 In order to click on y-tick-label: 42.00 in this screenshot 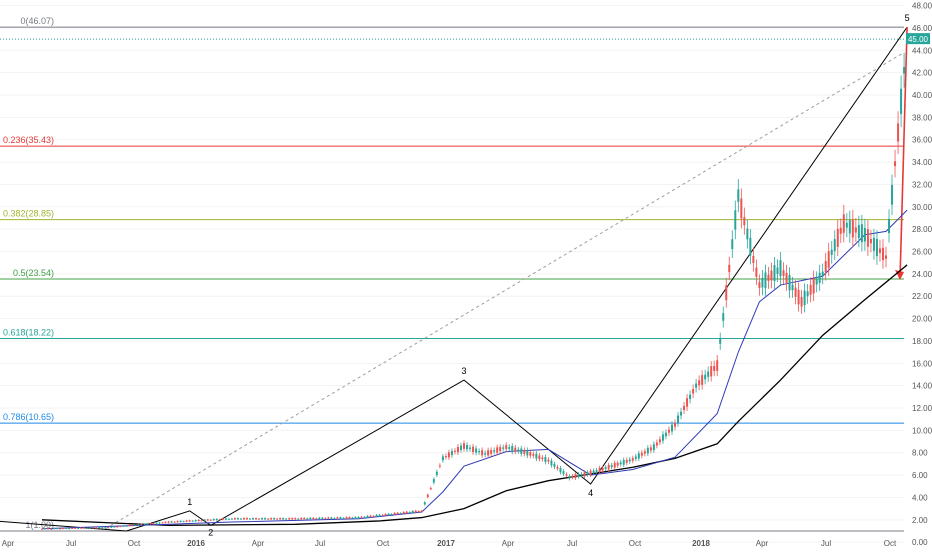, I will do `click(922, 73)`.